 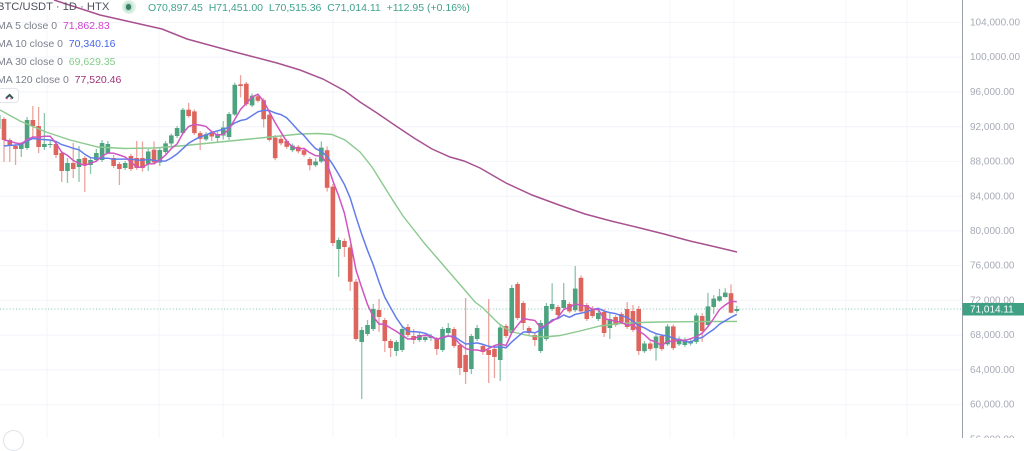 I want to click on svg-text: 100,000.00, so click(x=995, y=57).